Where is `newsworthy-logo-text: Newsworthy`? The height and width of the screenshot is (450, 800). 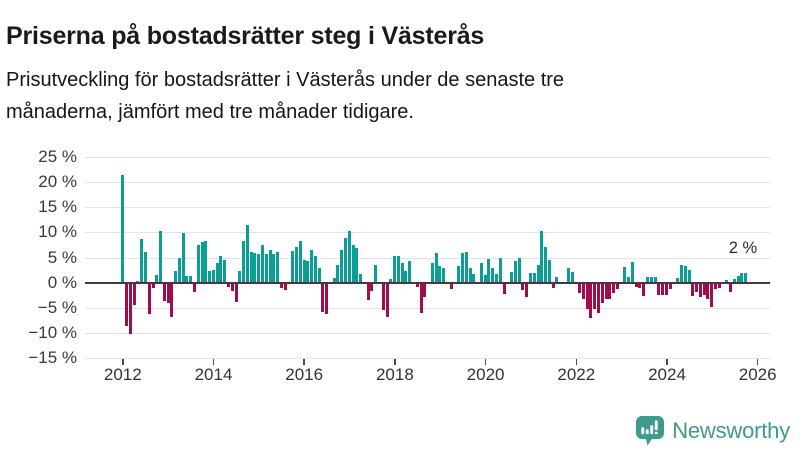 newsworthy-logo-text: Newsworthy is located at coordinates (731, 430).